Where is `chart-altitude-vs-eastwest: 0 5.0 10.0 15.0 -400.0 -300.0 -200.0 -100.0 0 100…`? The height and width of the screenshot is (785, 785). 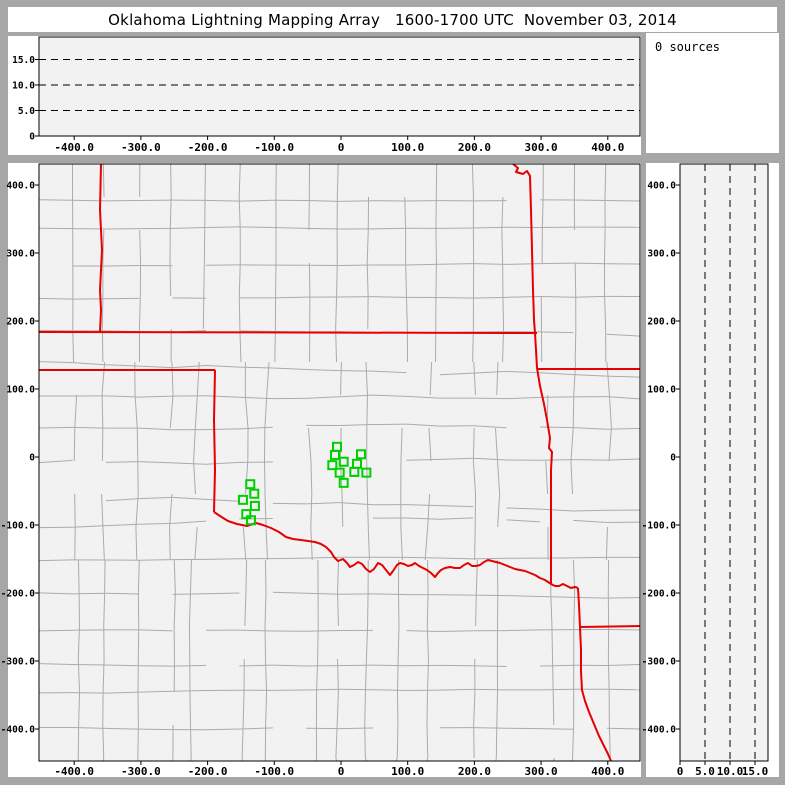
chart-altitude-vs-eastwest: 0 5.0 10.0 15.0 -400.0 -300.0 -200.0 -100.0 0 100… is located at coordinates (326, 95).